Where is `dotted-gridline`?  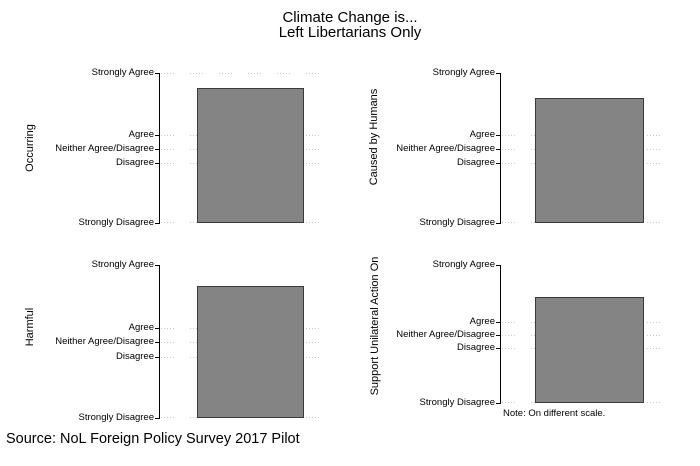
dotted-gridline is located at coordinates (246, 73).